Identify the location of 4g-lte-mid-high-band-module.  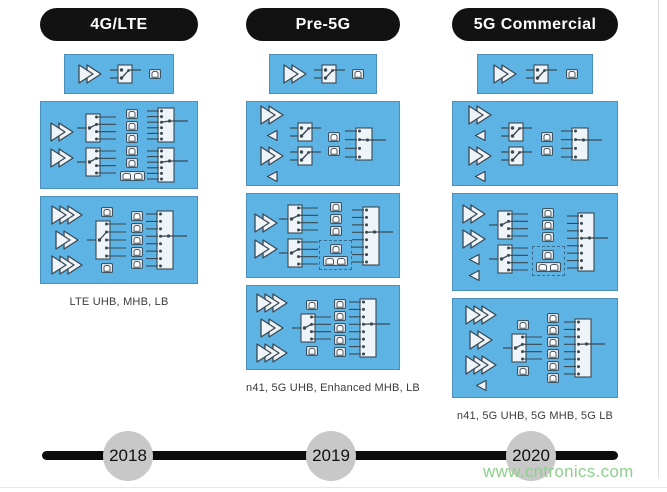
(119, 145).